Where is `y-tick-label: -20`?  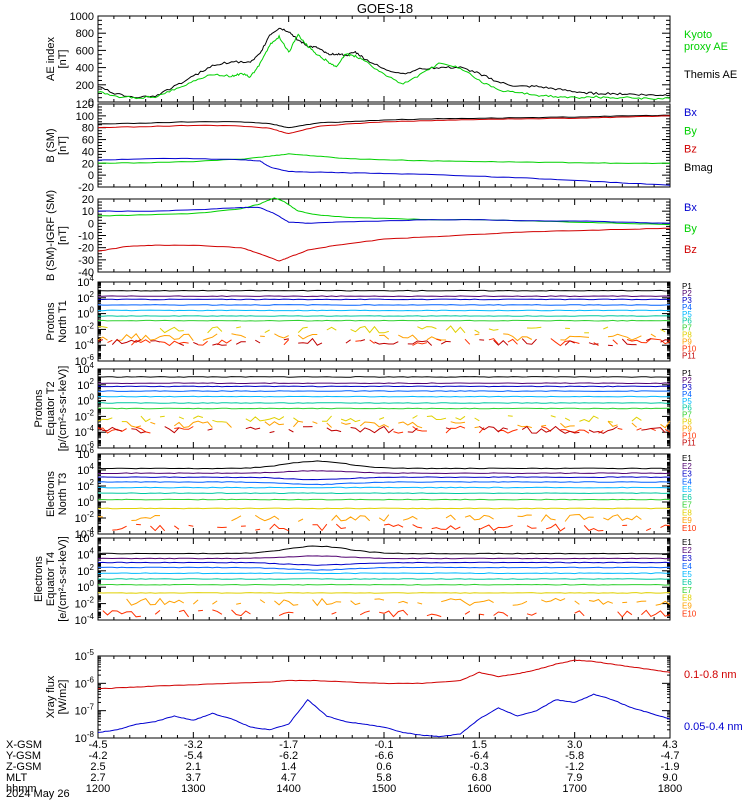 y-tick-label: -20 is located at coordinates (86, 188).